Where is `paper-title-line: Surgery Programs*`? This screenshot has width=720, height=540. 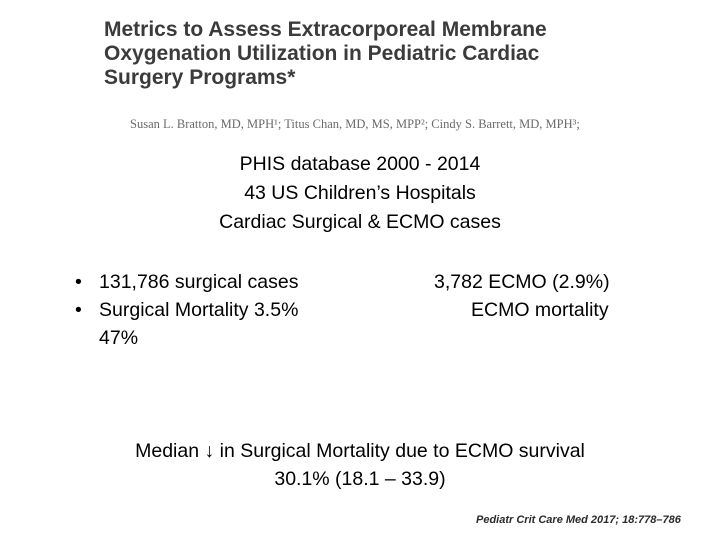 paper-title-line: Surgery Programs* is located at coordinates (200, 77).